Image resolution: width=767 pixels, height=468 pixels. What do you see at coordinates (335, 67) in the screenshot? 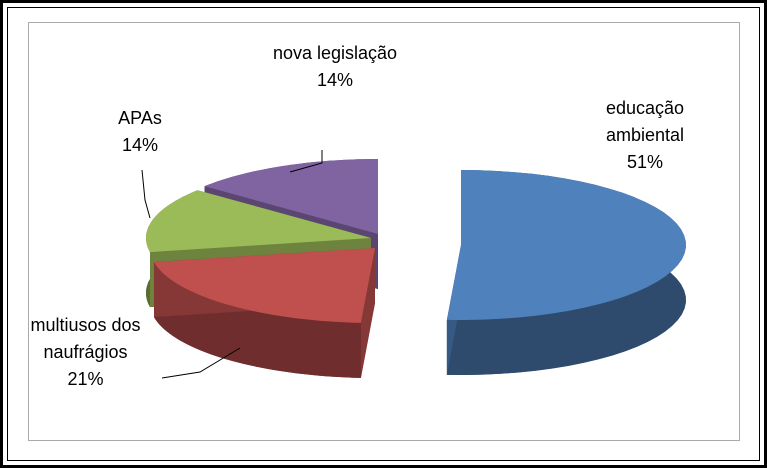
I see `slice-label: nova legislação 14%` at bounding box center [335, 67].